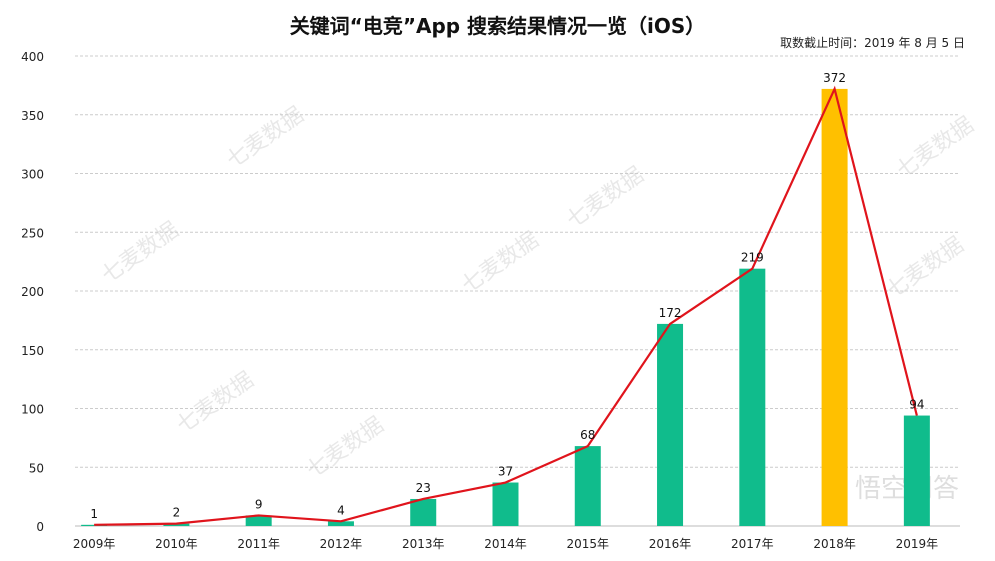 The image size is (995, 561). I want to click on data-label: 372, so click(834, 78).